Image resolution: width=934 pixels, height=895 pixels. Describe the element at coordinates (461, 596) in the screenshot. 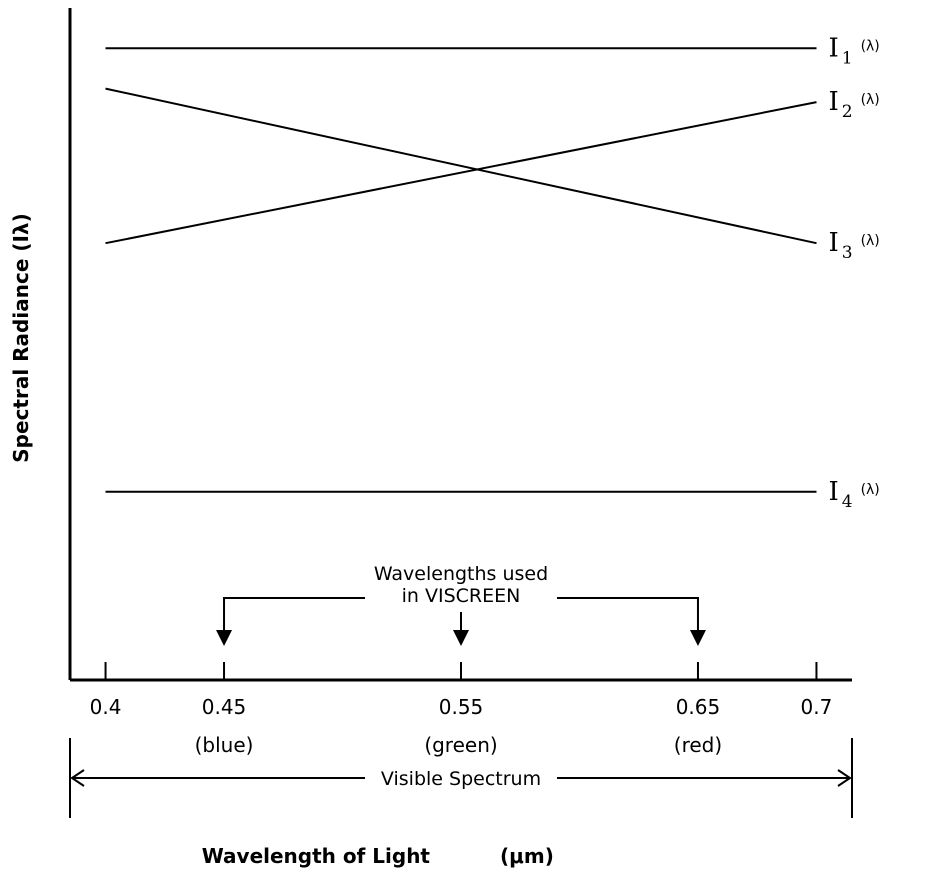

I see `viscreen-label-line2: in VISCREEN` at that location.